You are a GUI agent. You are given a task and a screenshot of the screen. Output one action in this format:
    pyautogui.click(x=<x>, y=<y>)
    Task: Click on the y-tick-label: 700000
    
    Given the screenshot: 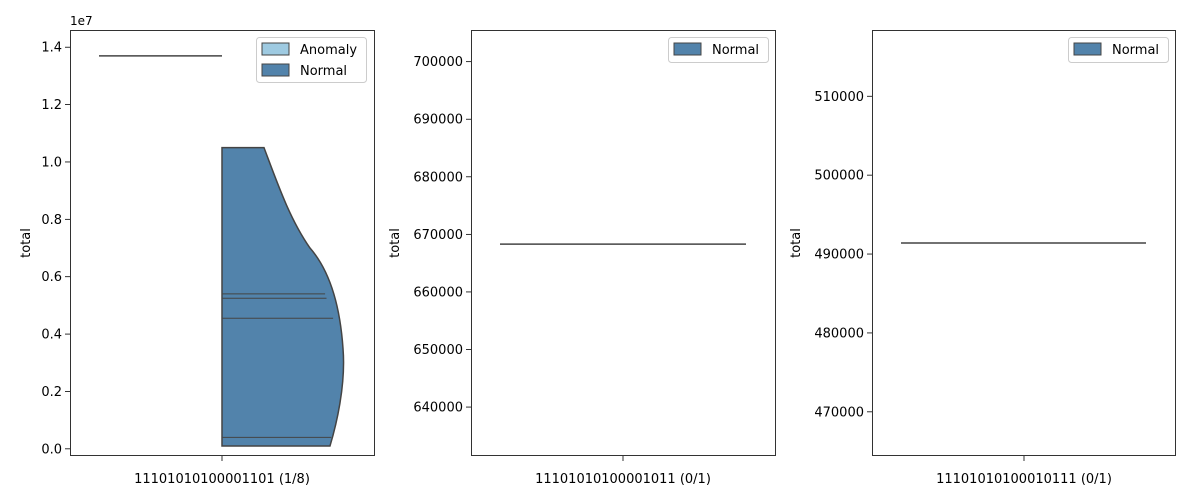 What is the action you would take?
    pyautogui.click(x=438, y=62)
    